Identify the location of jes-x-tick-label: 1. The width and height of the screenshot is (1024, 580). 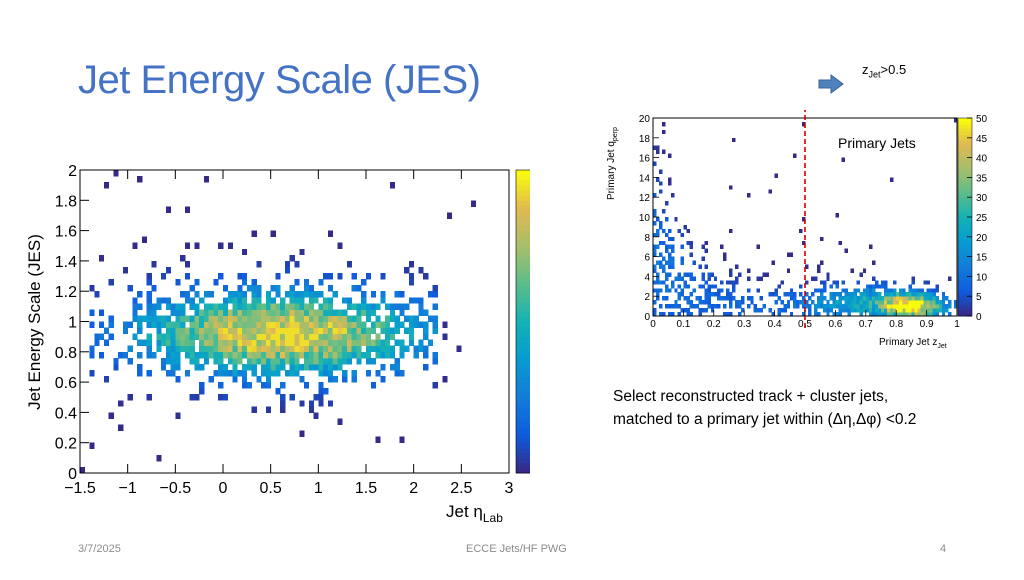
(318, 488).